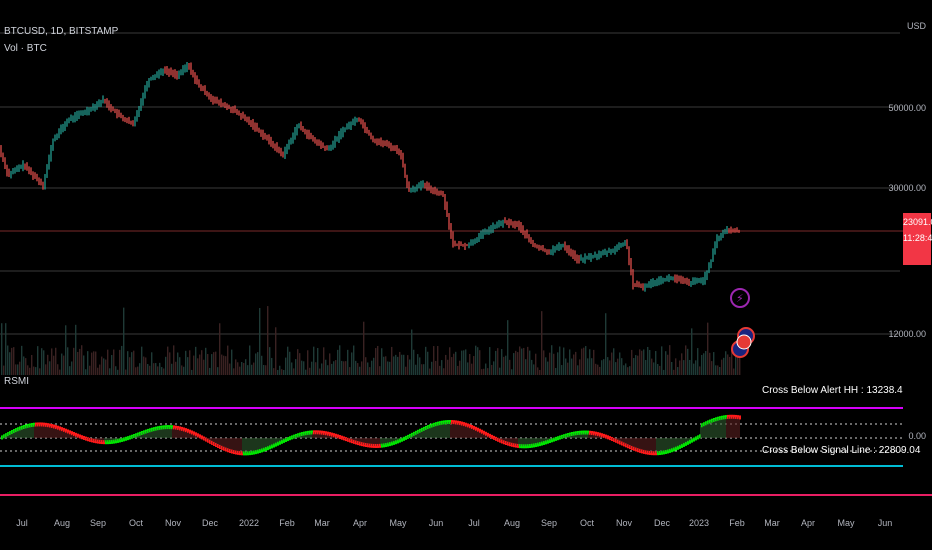 This screenshot has width=932, height=550. What do you see at coordinates (61, 31) in the screenshot?
I see `symbol-title: BTCUSD, 1D, BITSTAMP` at bounding box center [61, 31].